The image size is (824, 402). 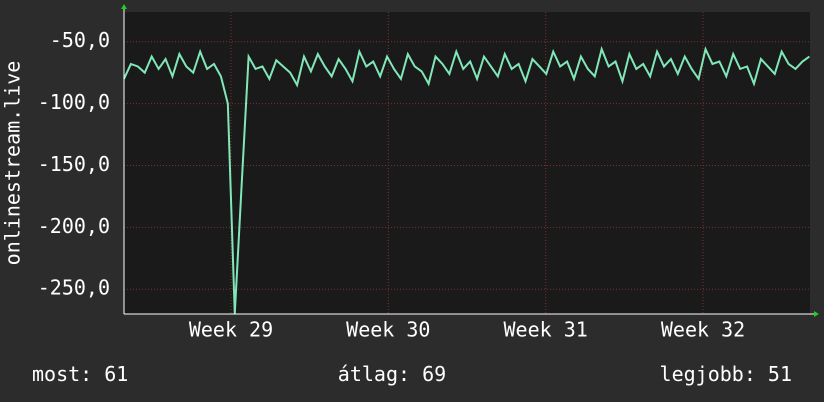 I want to click on stat: most: 61, so click(x=80, y=374).